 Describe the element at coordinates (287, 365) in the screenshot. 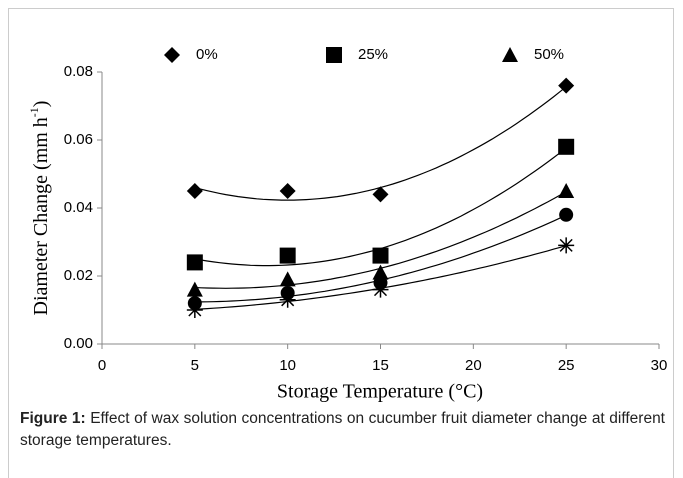

I see `x-tick-label: 10` at that location.